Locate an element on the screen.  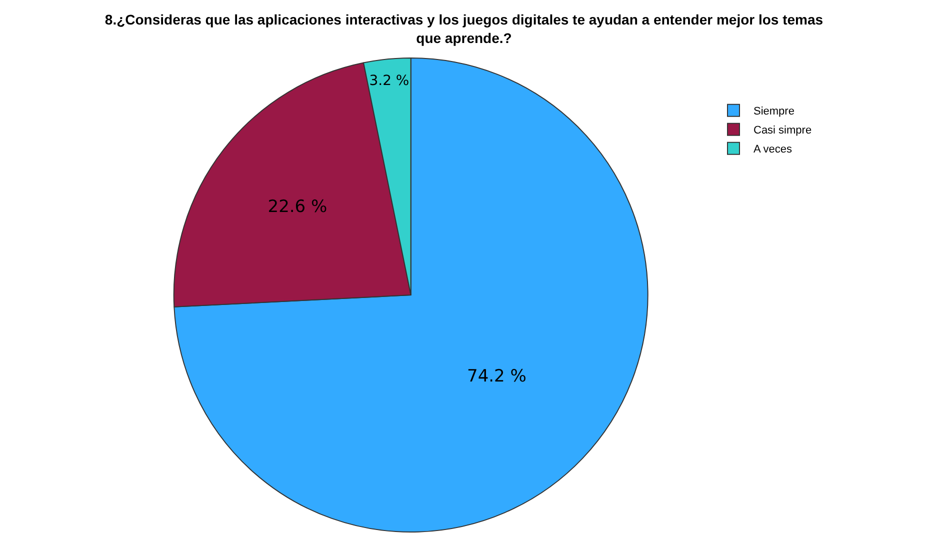
legend-label: Casi simpre is located at coordinates (783, 130).